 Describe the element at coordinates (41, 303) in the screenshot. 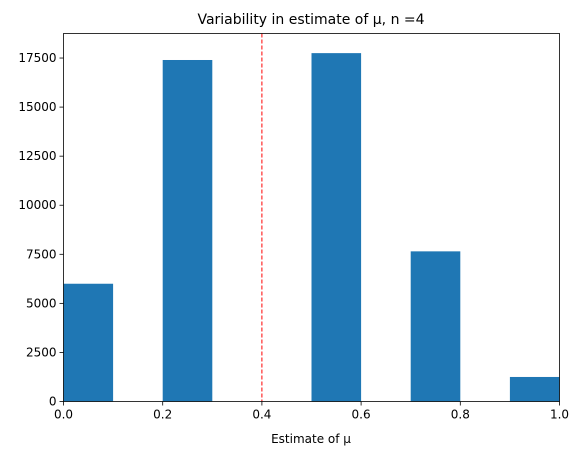

I see `y-tick-label: 5000` at that location.